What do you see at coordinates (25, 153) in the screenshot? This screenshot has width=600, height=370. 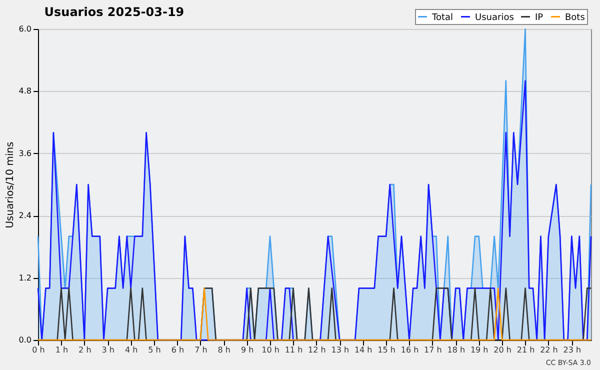 I see `y-tick-label: 3.6` at bounding box center [25, 153].